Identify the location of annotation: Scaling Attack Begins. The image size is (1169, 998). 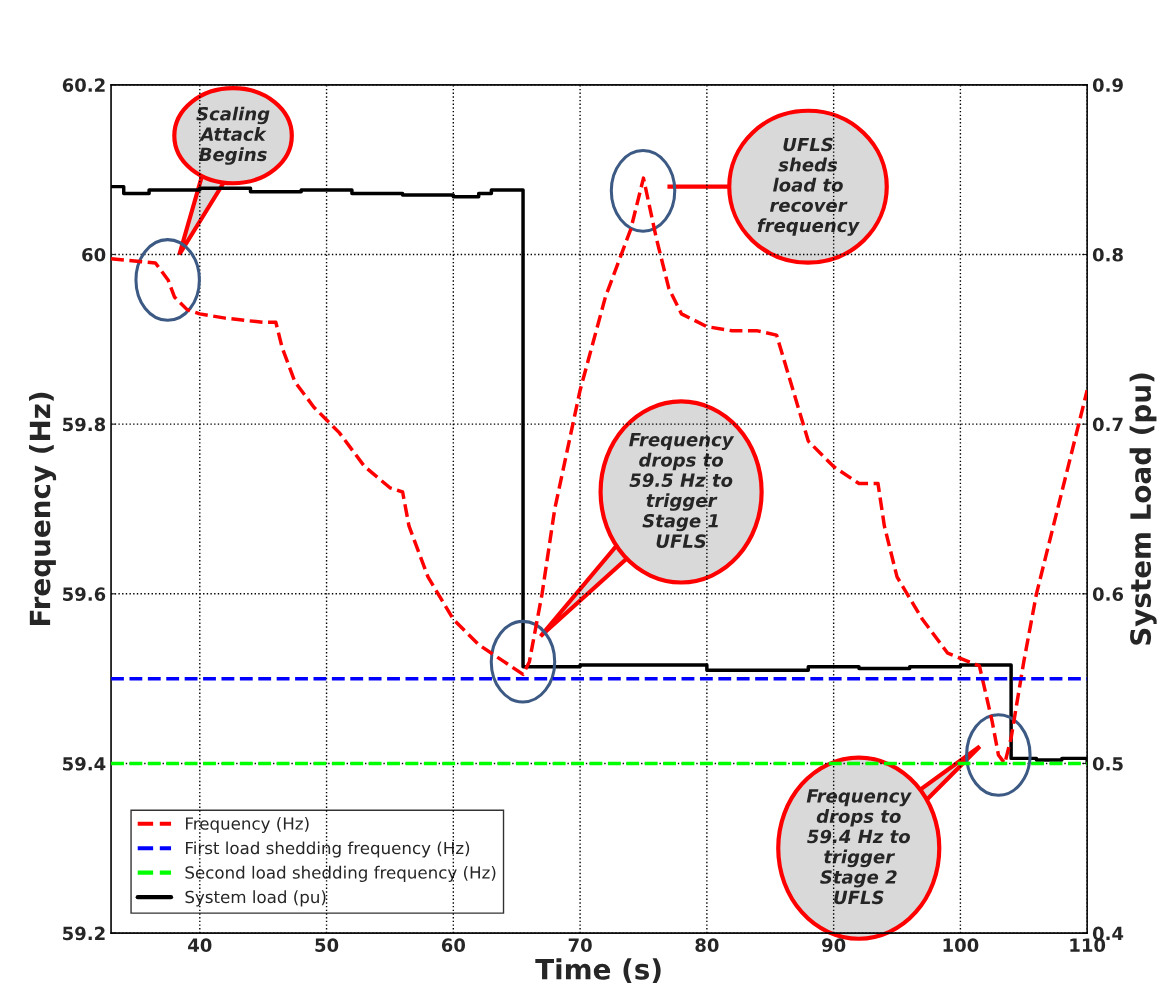
(233, 135).